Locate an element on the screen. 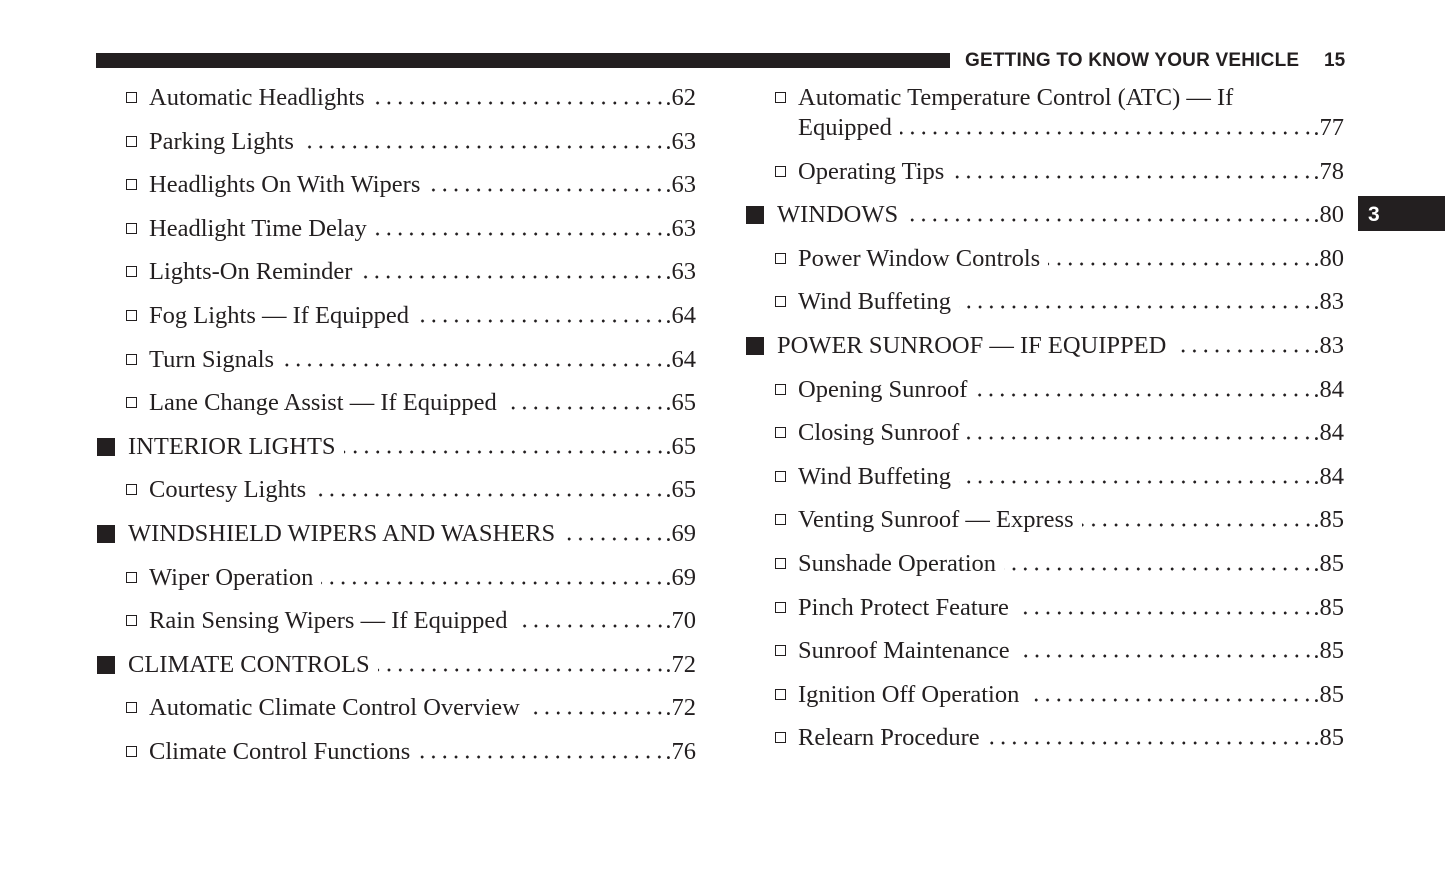 This screenshot has height=874, width=1445. entry-label: Climate Control Functions is located at coordinates (280, 751).